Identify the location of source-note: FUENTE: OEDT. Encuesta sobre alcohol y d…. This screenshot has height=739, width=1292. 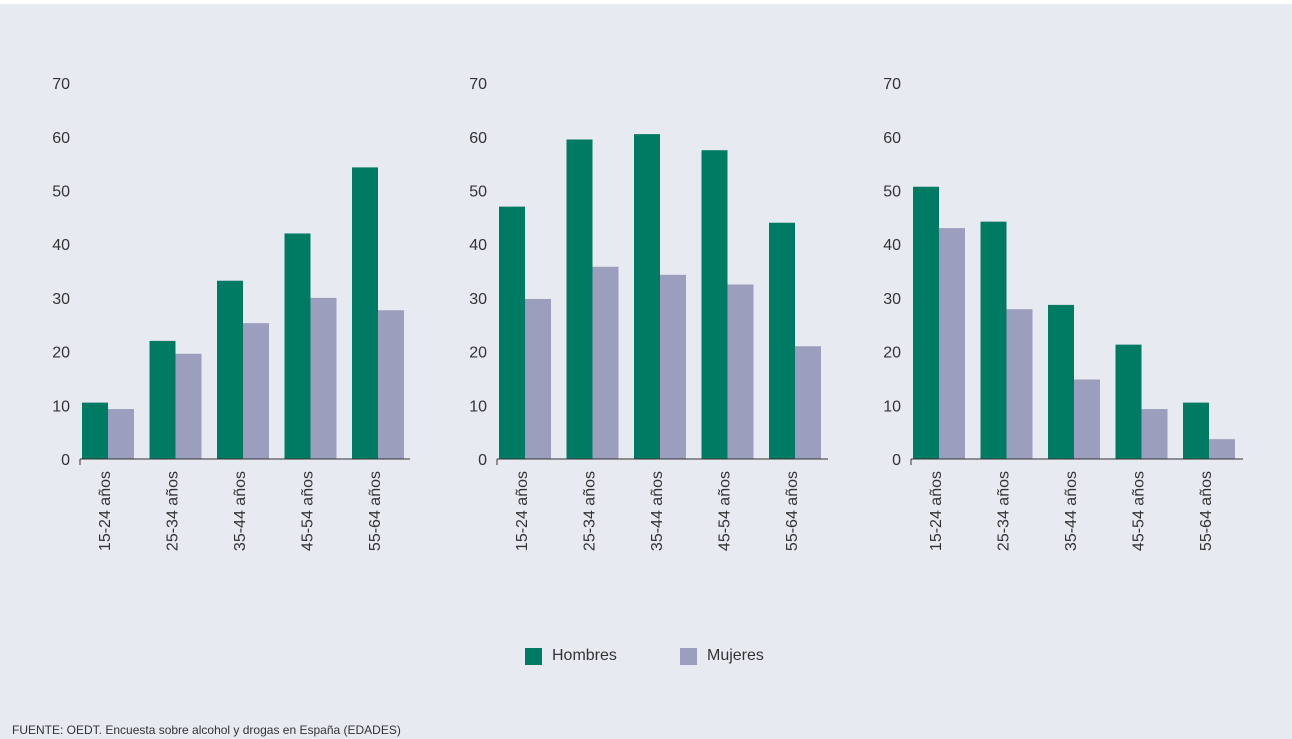
(206, 730).